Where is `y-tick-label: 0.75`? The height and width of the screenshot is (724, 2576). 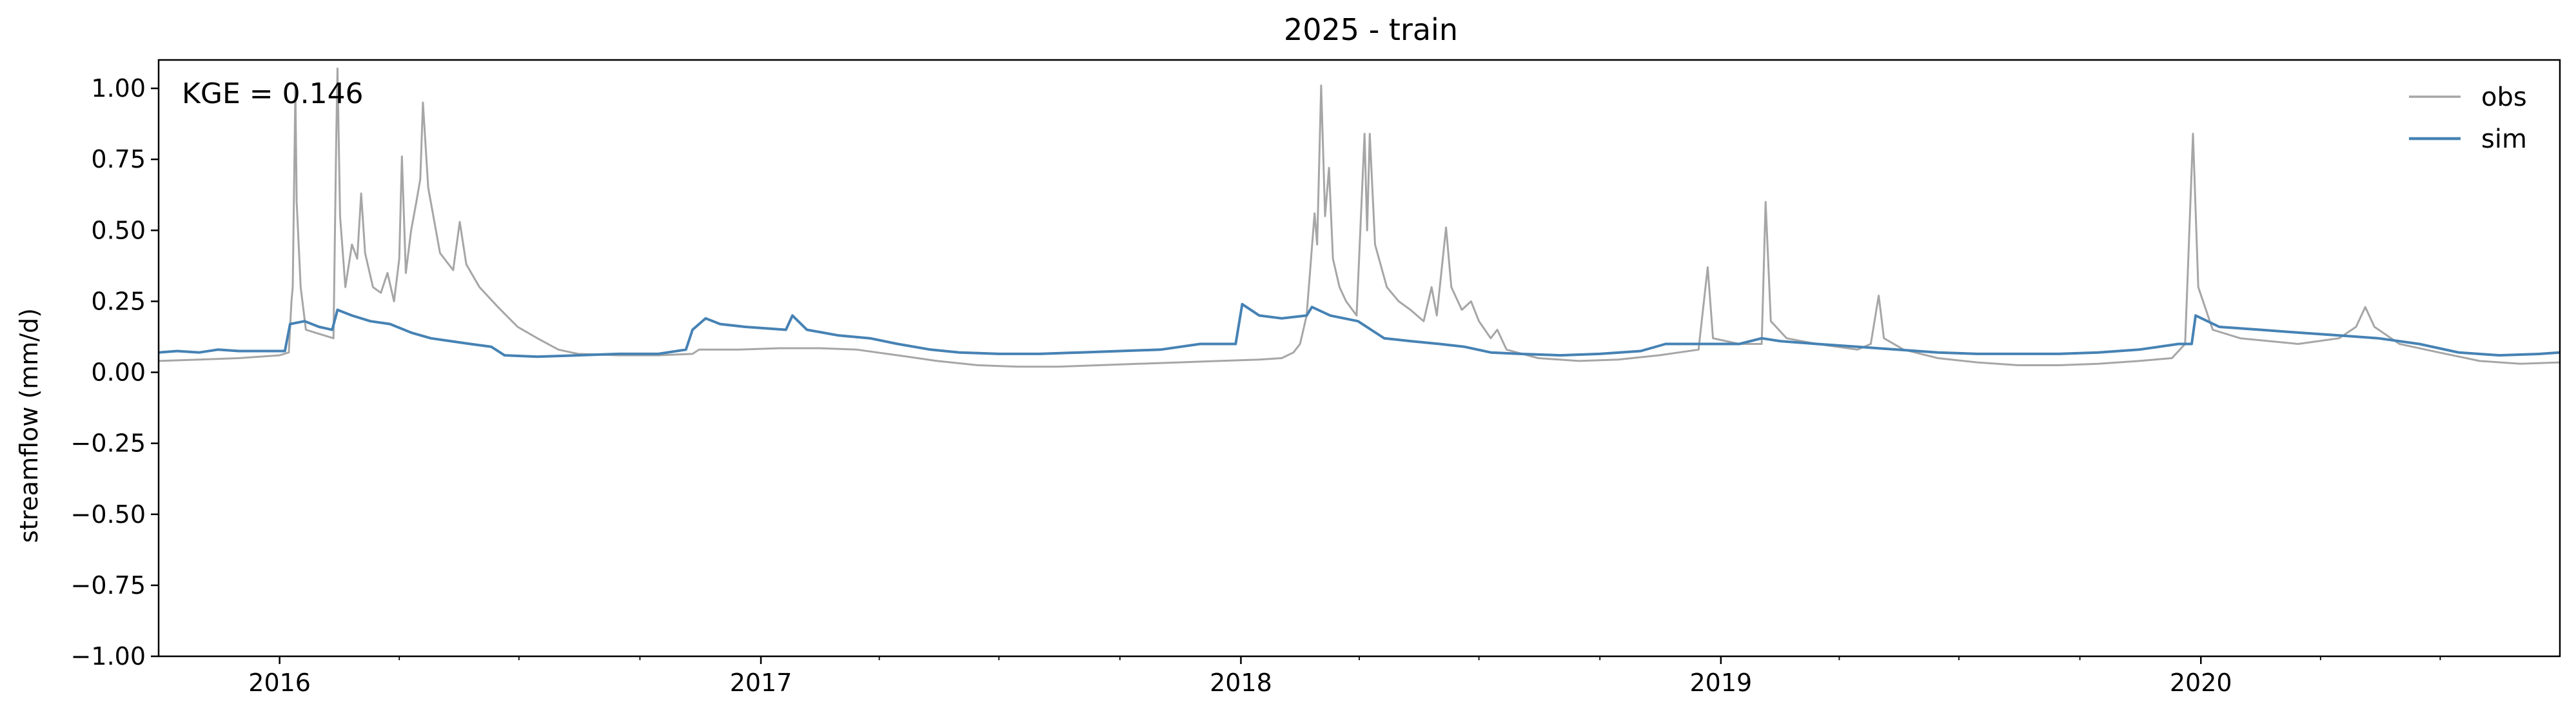
y-tick-label: 0.75 is located at coordinates (118, 159).